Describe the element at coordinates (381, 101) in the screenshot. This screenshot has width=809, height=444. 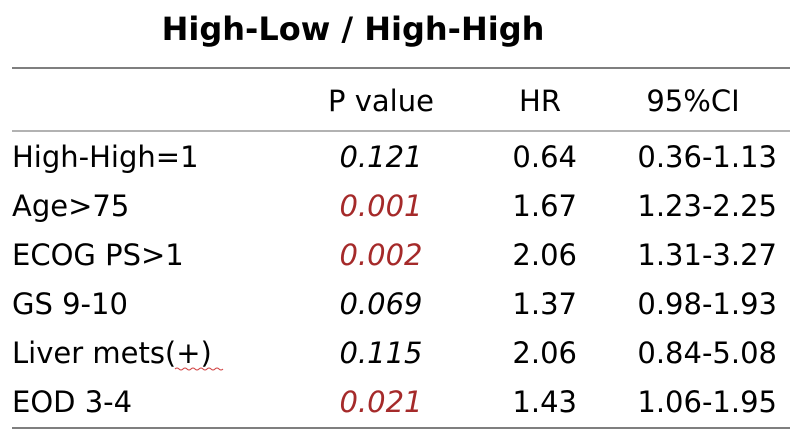
I see `column-header: P value` at that location.